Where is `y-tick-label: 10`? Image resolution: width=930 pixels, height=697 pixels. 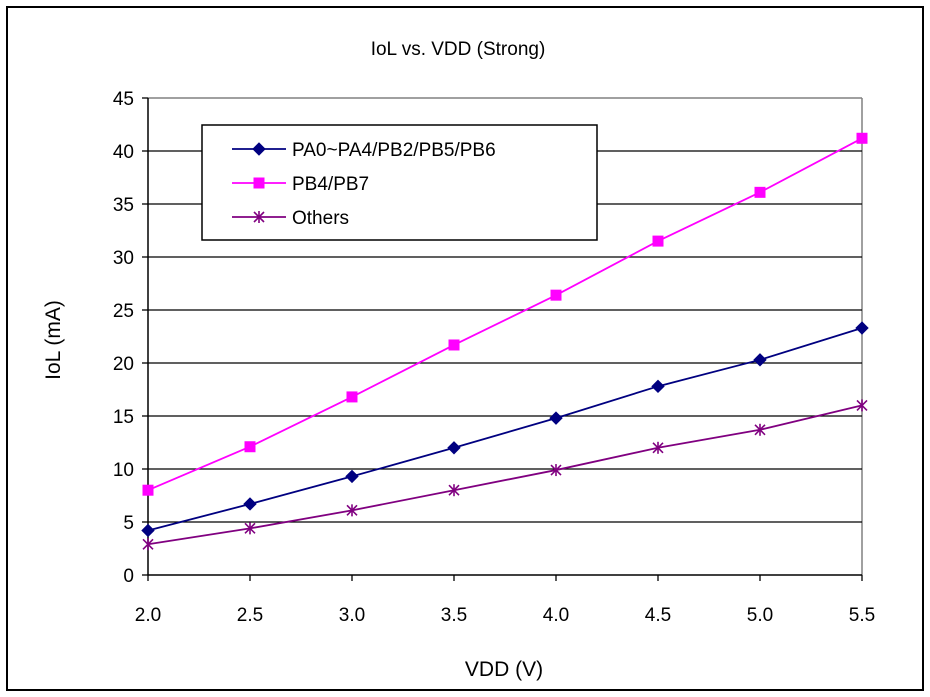
y-tick-label: 10 is located at coordinates (123, 470).